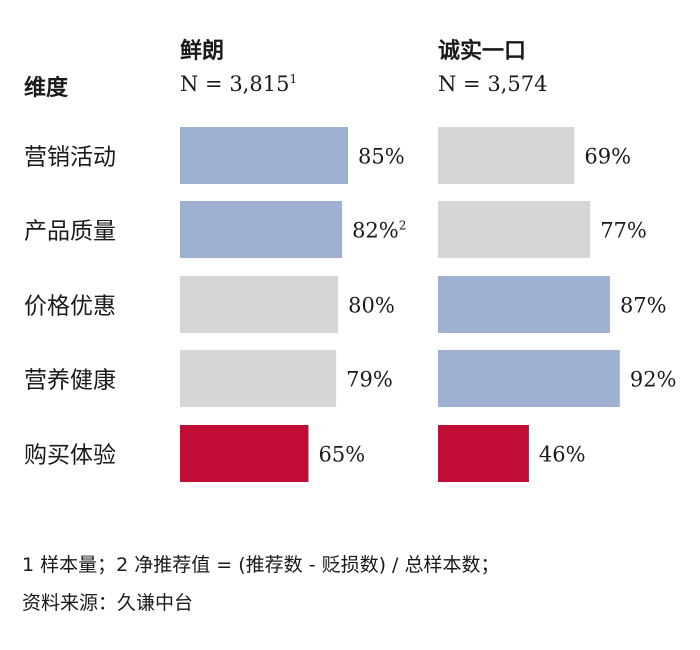 This screenshot has height=650, width=700. Describe the element at coordinates (562, 455) in the screenshot. I see `data-label: 46%` at that location.